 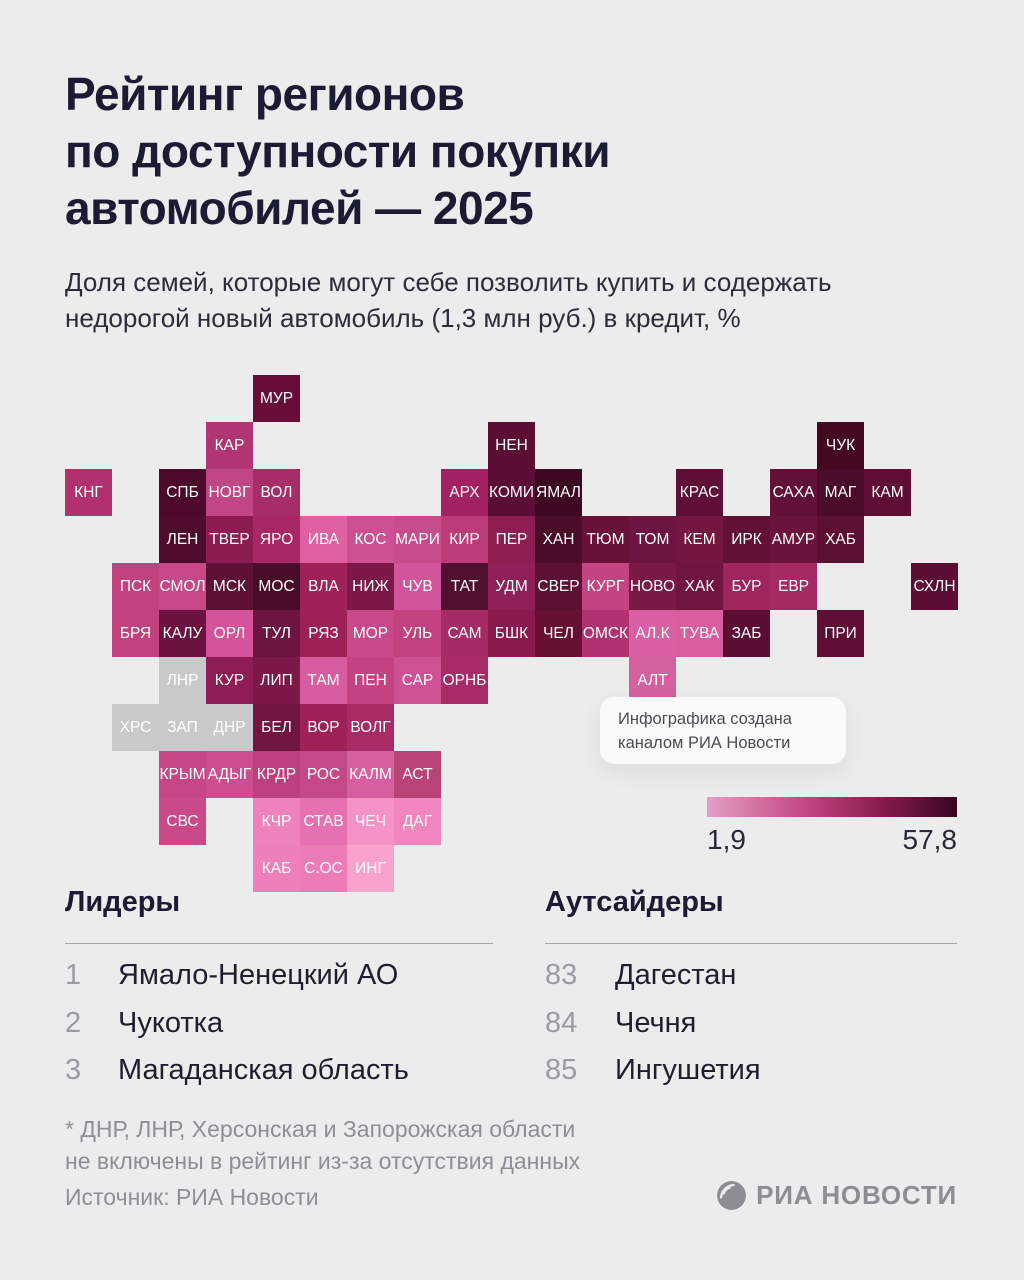 I want to click on region-tile-ИВА: ИВА, so click(x=323, y=539).